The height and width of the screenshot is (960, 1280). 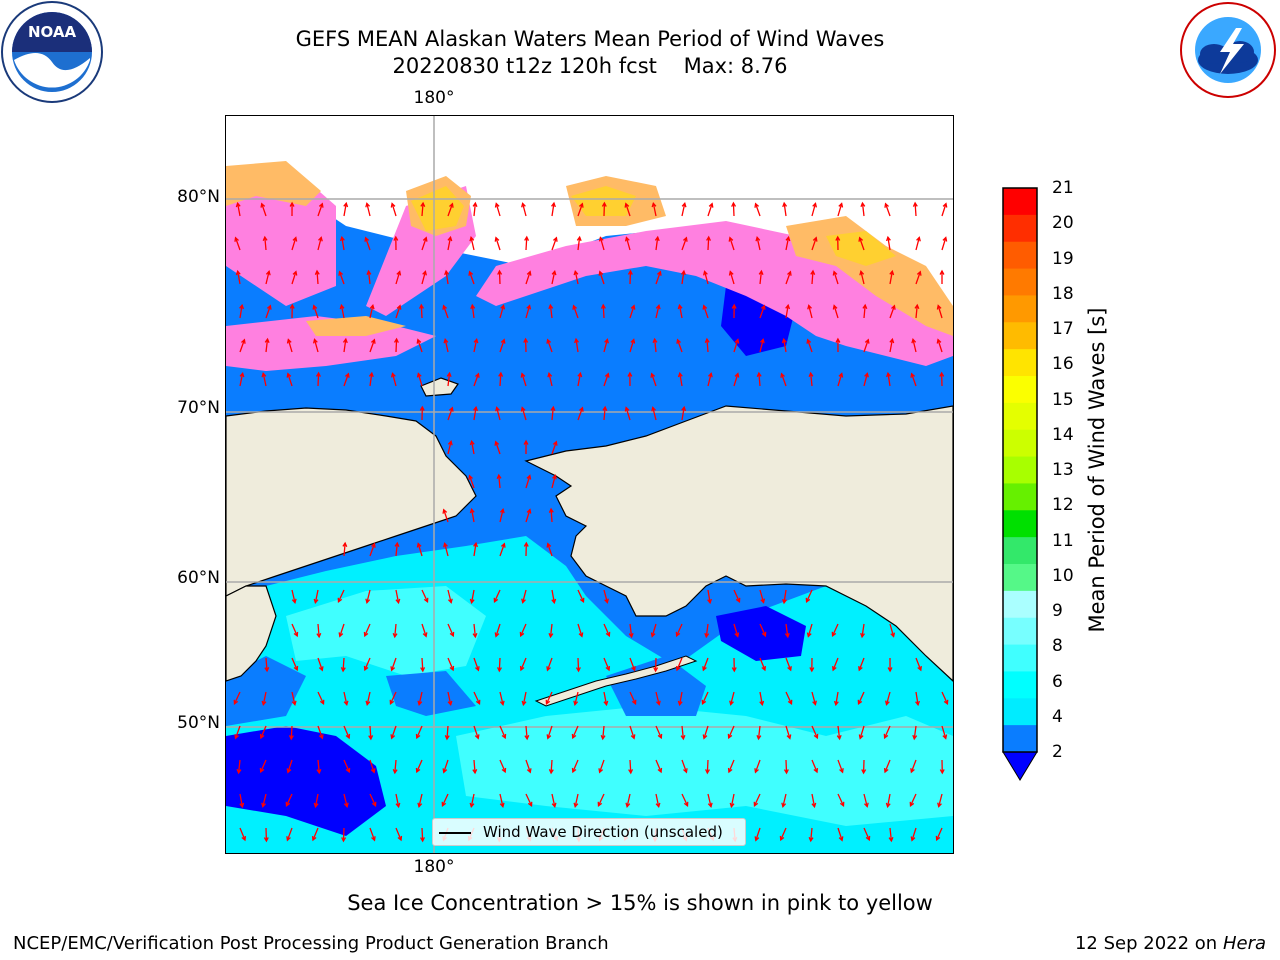 What do you see at coordinates (590, 66) in the screenshot?
I see `chart-subtitle: 20220830 t12z 120h fcst Max: 8.76` at bounding box center [590, 66].